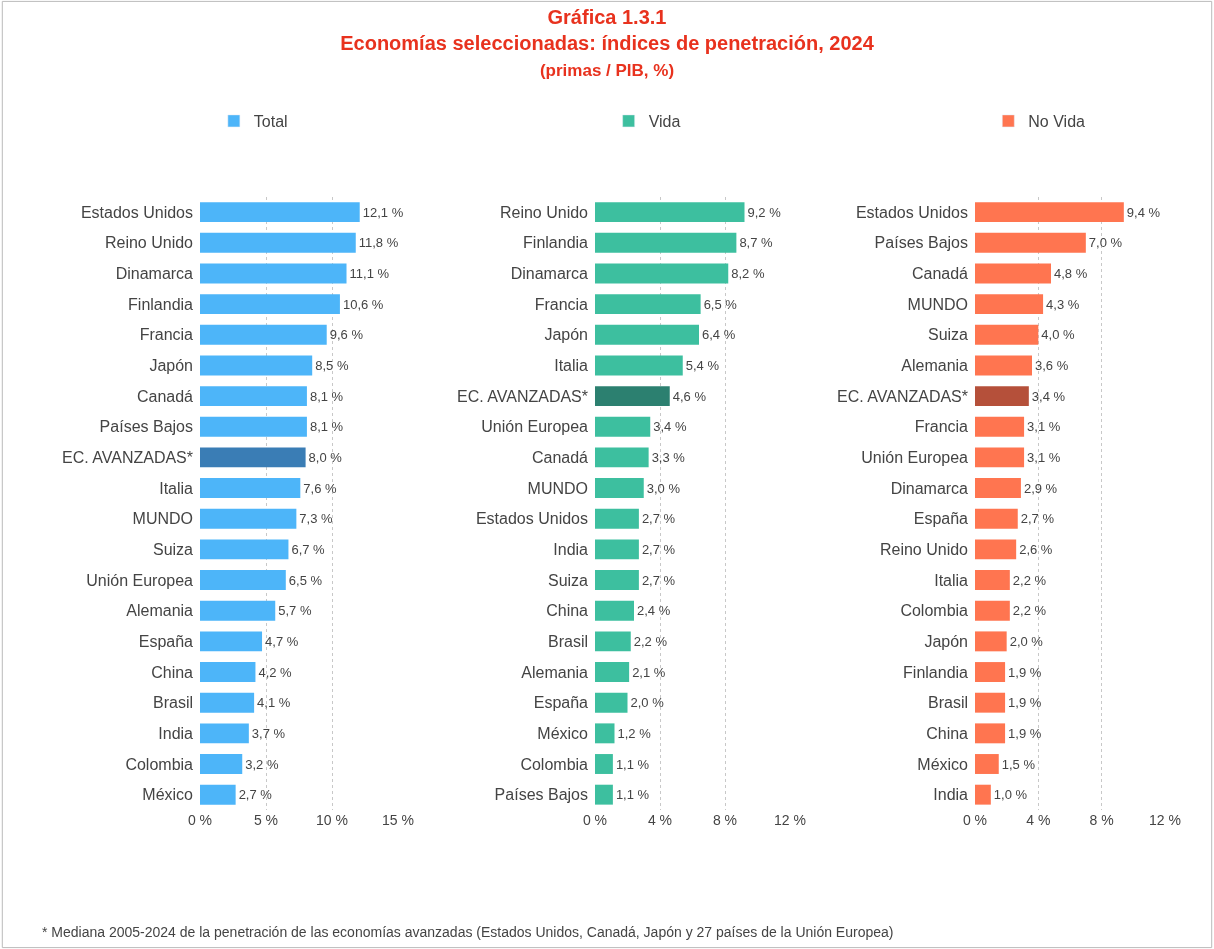 The height and width of the screenshot is (949, 1214). I want to click on y-tick-label: EC. AVANZADAS*, so click(127, 458).